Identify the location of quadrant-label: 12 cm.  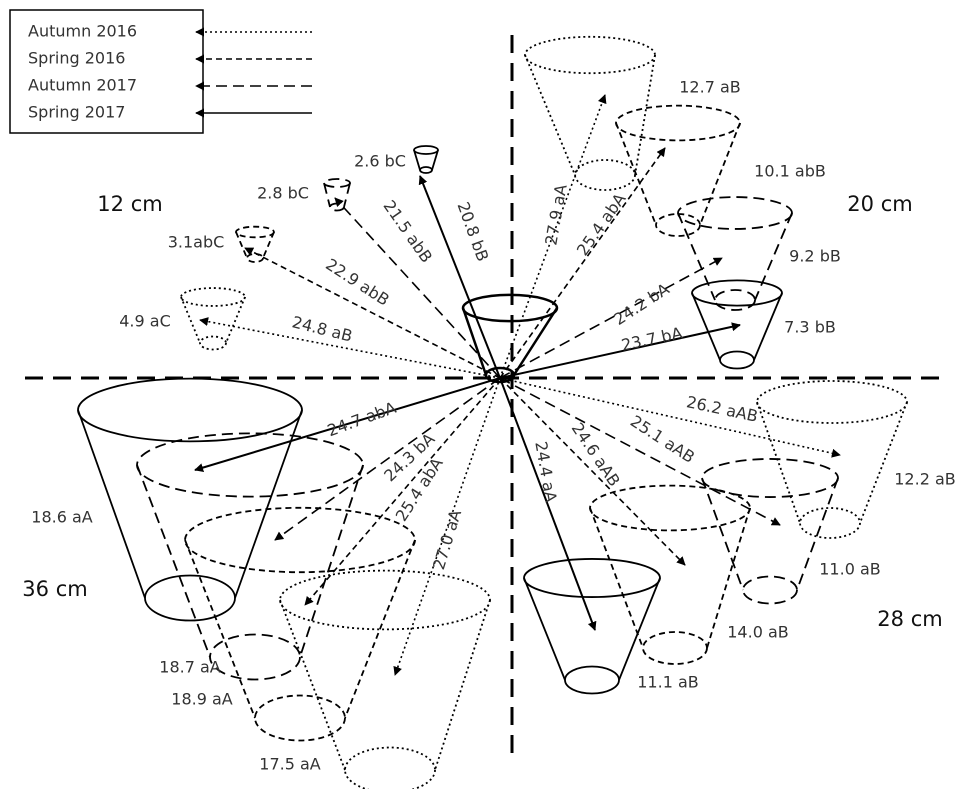
(129, 204).